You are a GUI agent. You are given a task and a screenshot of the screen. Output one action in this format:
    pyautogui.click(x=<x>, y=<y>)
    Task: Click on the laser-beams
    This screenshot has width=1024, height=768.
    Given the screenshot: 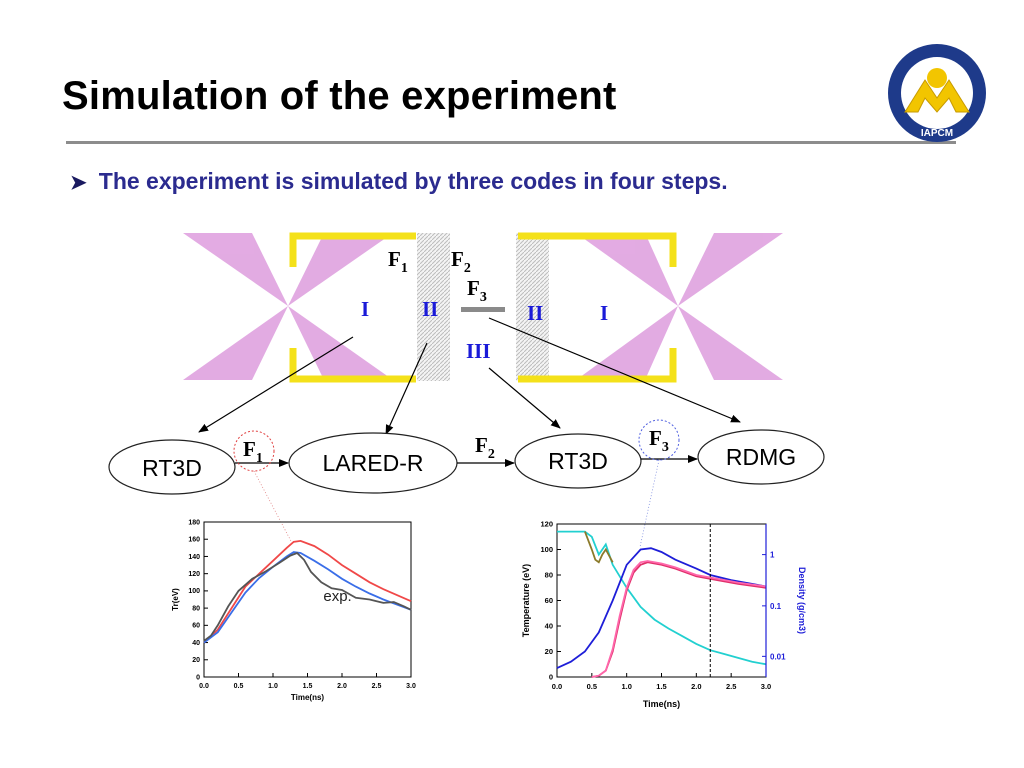 What is the action you would take?
    pyautogui.click(x=483, y=306)
    